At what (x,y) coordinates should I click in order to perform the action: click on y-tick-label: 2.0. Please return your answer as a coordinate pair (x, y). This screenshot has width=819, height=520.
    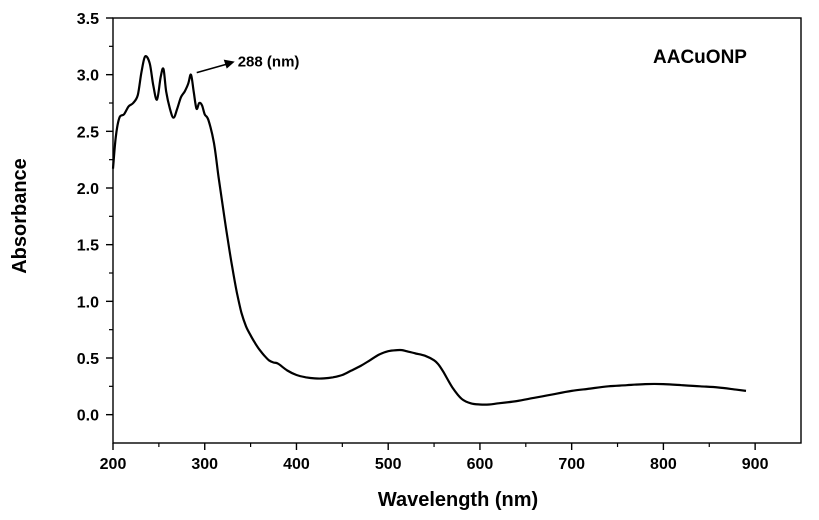
    Looking at the image, I should click on (88, 189).